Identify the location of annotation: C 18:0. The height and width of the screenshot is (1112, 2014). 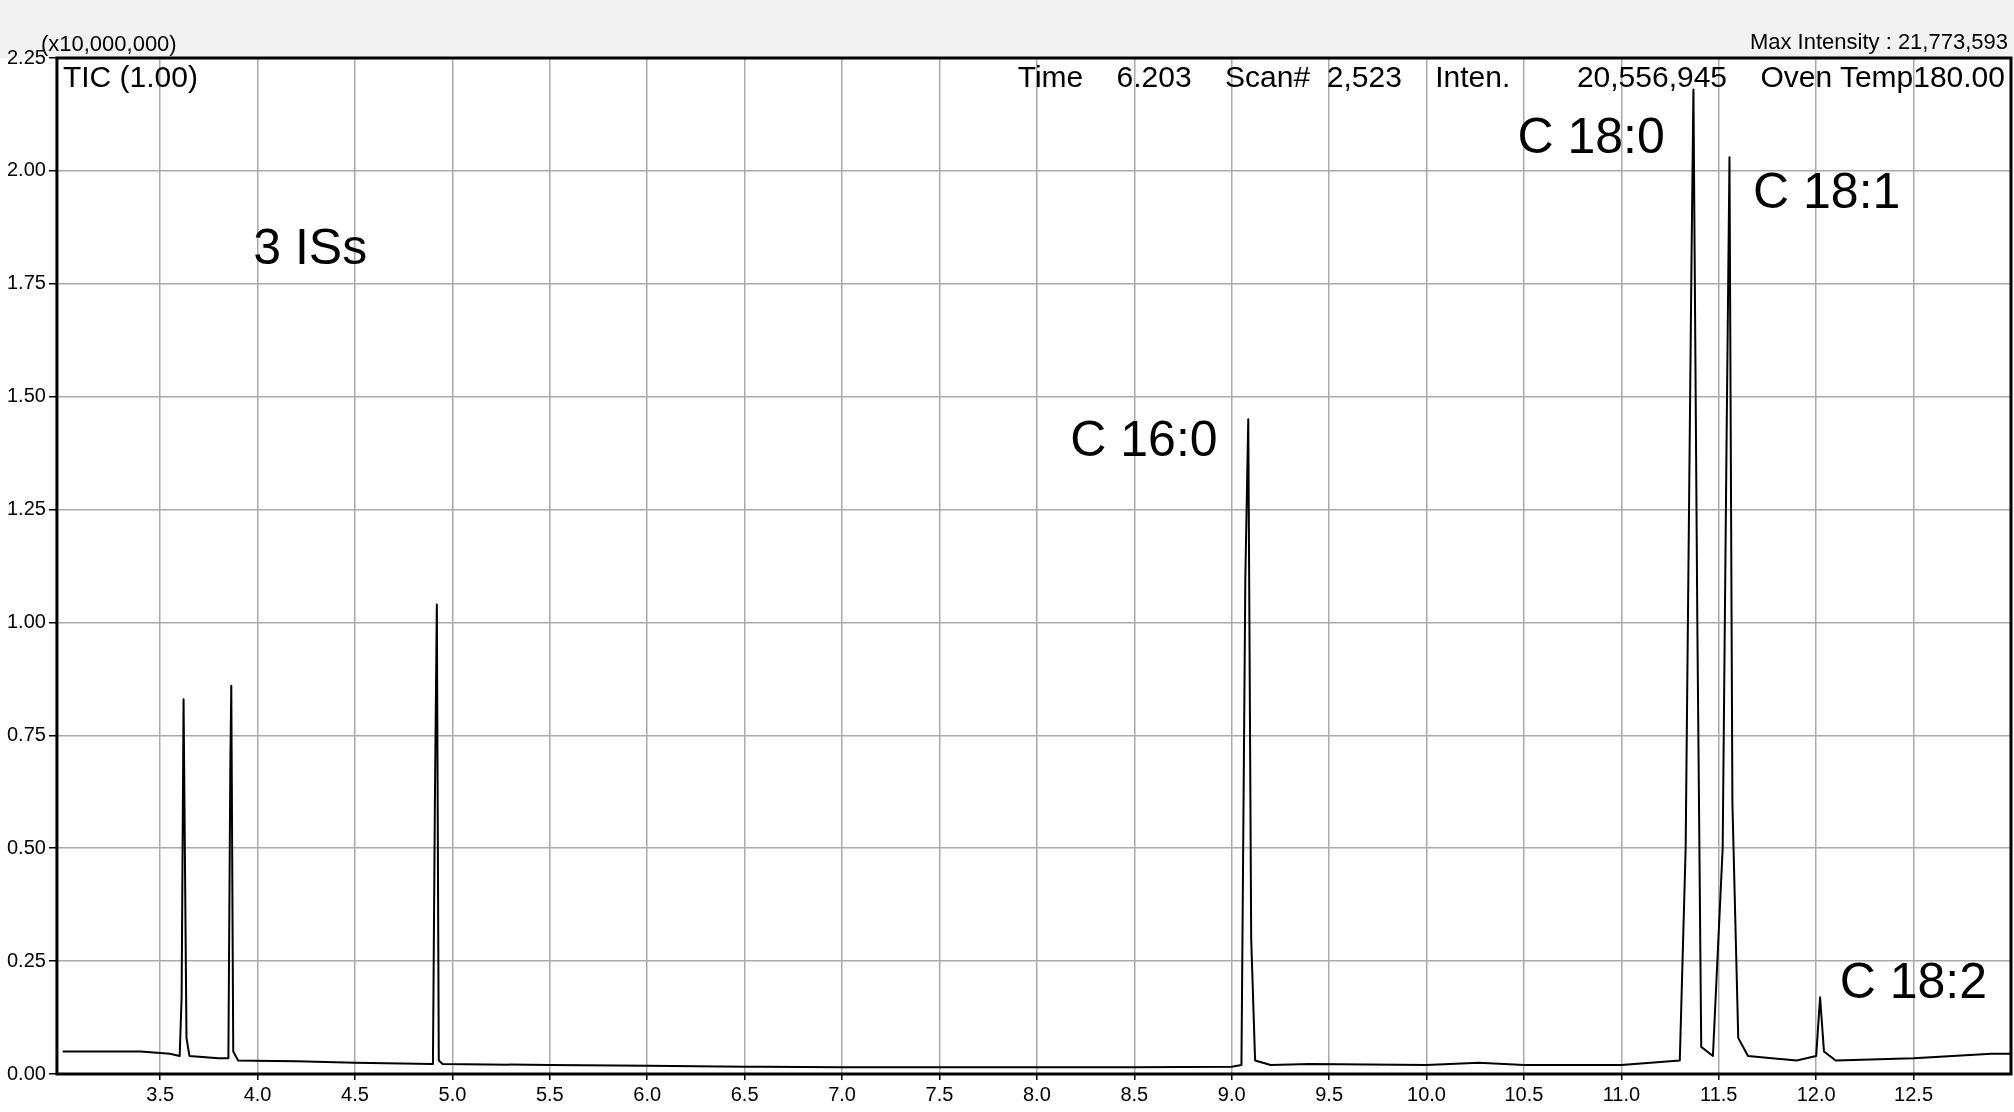
(1591, 135).